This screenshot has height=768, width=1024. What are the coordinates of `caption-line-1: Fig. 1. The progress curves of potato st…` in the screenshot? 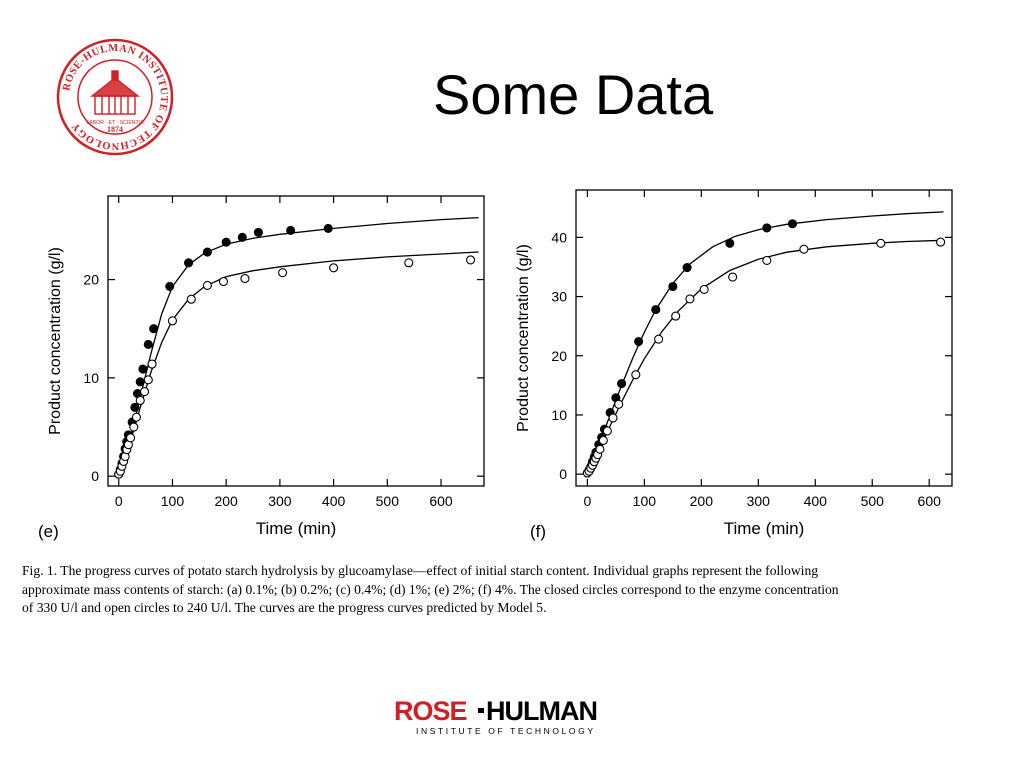 It's located at (420, 570).